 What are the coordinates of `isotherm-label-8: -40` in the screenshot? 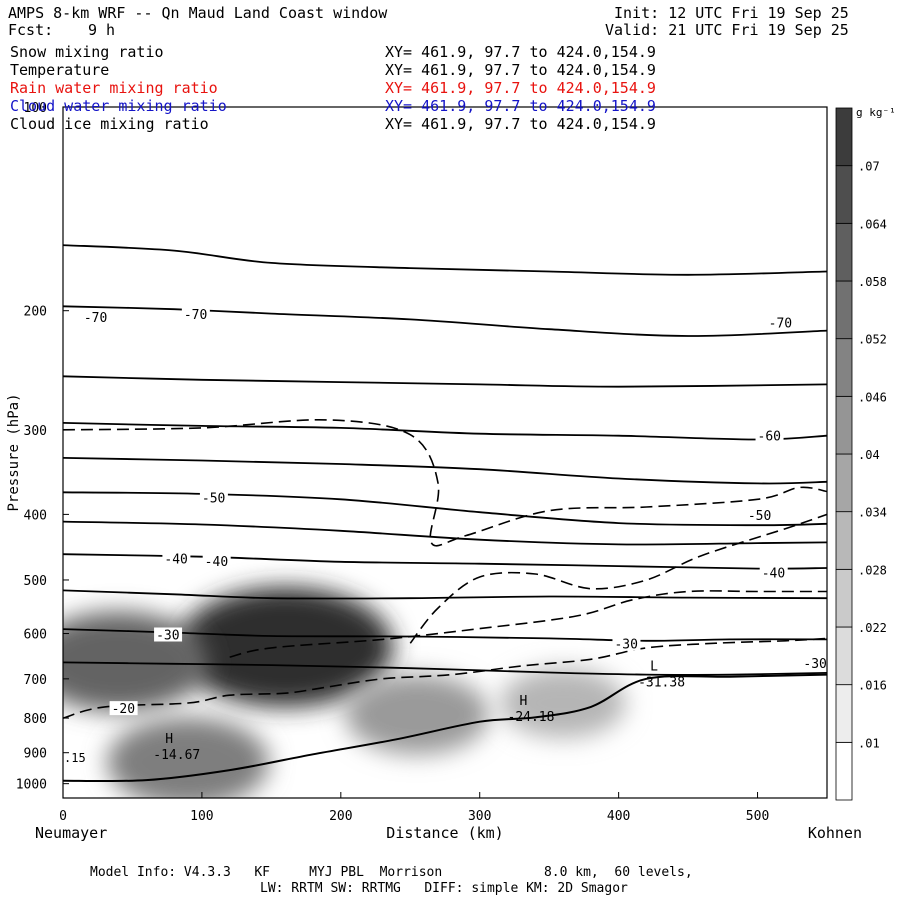 It's located at (773, 573).